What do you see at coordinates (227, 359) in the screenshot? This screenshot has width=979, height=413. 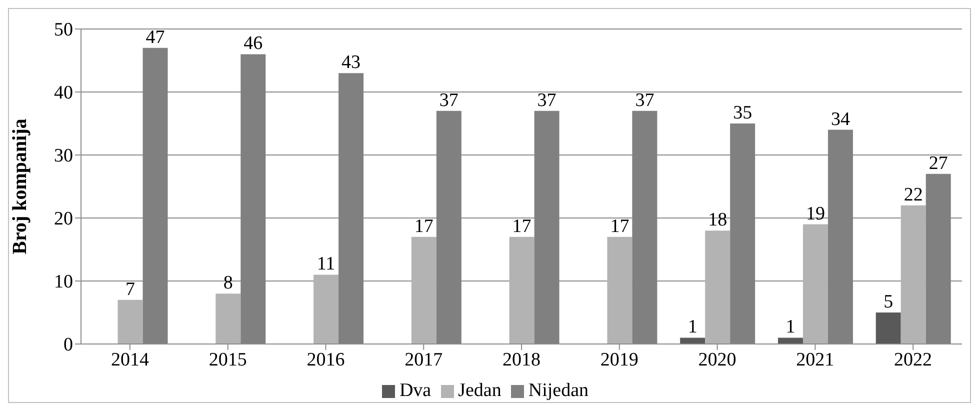 I see `x-tick-label: 2015` at bounding box center [227, 359].